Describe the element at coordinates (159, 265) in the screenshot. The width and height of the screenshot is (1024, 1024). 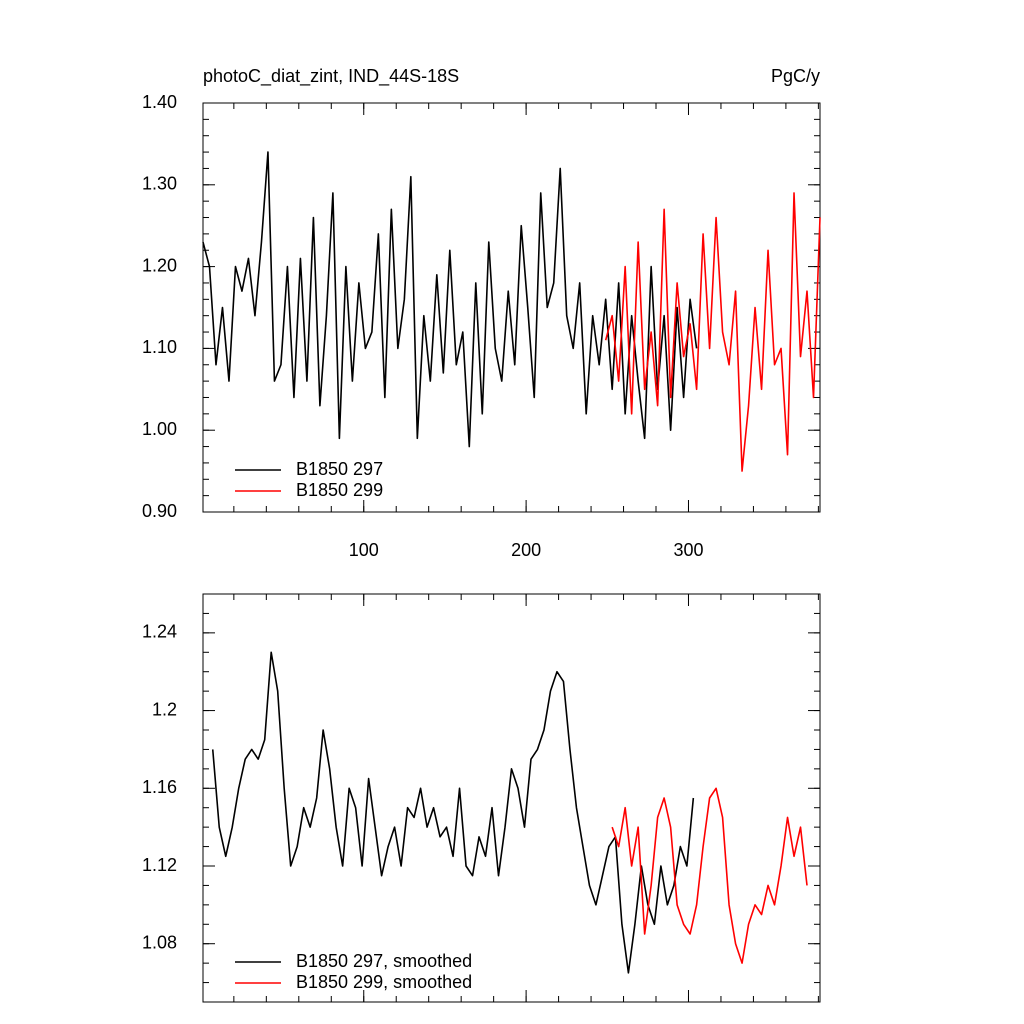
I see `y-tick-label: 1.20` at that location.